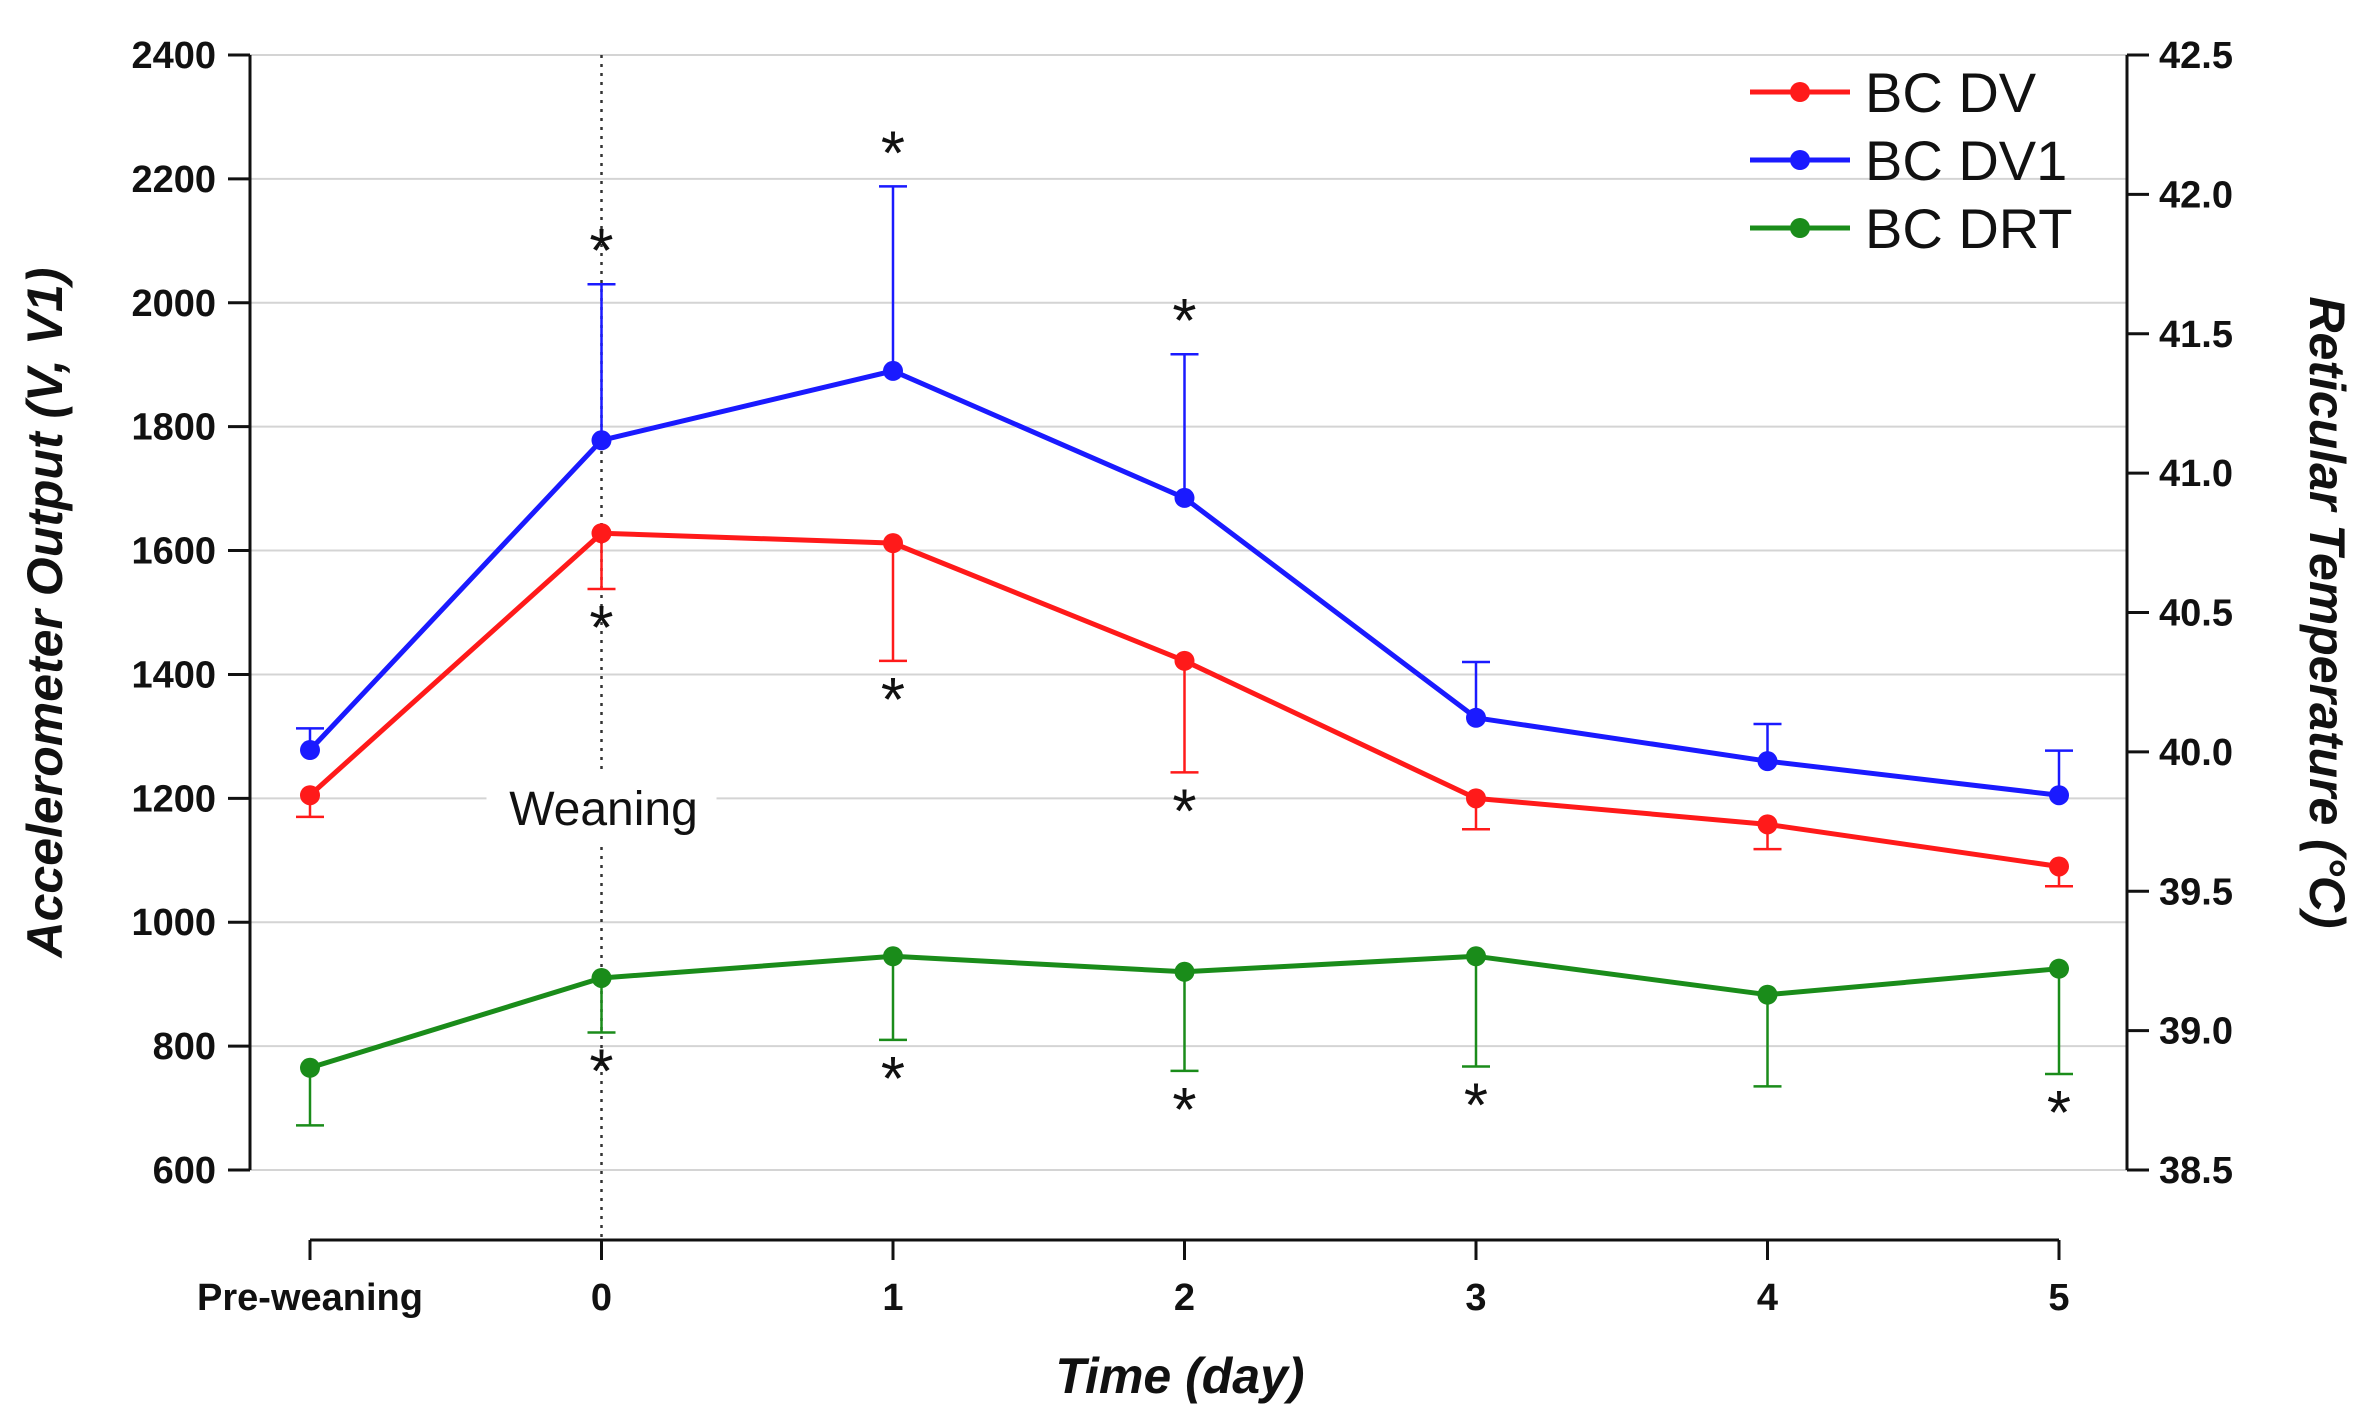  Describe the element at coordinates (173, 428) in the screenshot. I see `y-tick-label: 1800` at that location.